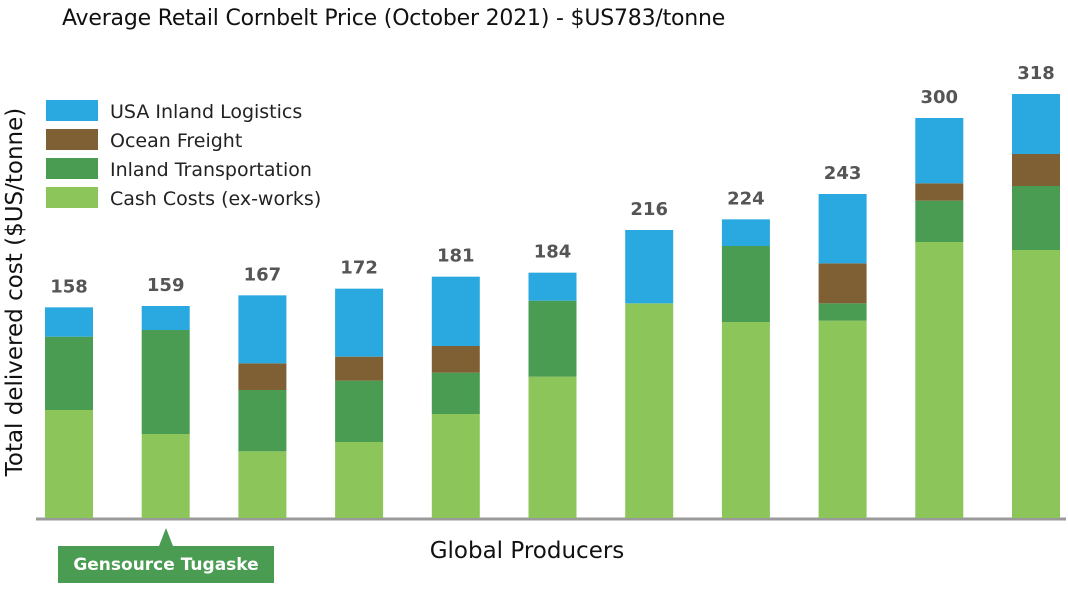 This screenshot has width=1068, height=589. Describe the element at coordinates (72, 168) in the screenshot. I see `legend-swatch-inland-transportation` at that location.